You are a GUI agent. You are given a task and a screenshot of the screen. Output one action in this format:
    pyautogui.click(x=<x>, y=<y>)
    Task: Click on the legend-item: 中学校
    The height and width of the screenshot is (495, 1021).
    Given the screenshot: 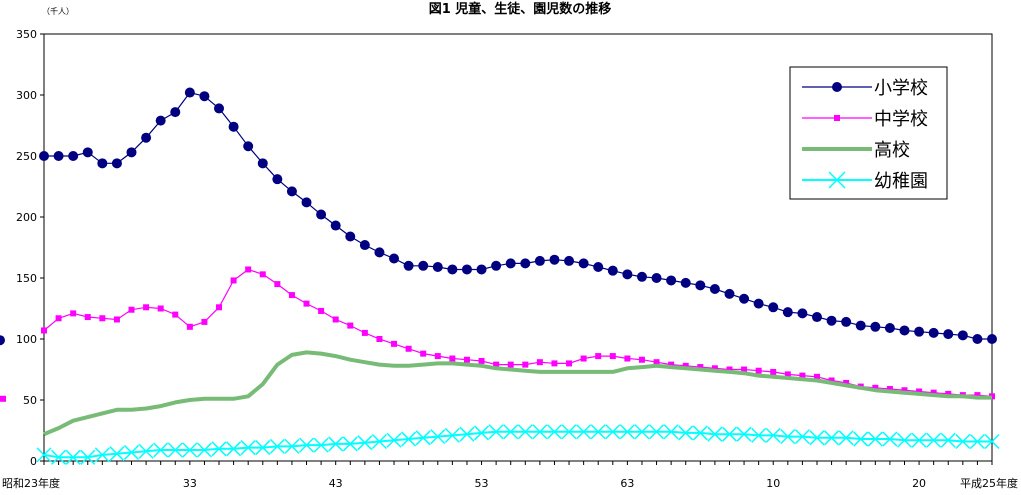 What is the action you would take?
    pyautogui.click(x=865, y=119)
    